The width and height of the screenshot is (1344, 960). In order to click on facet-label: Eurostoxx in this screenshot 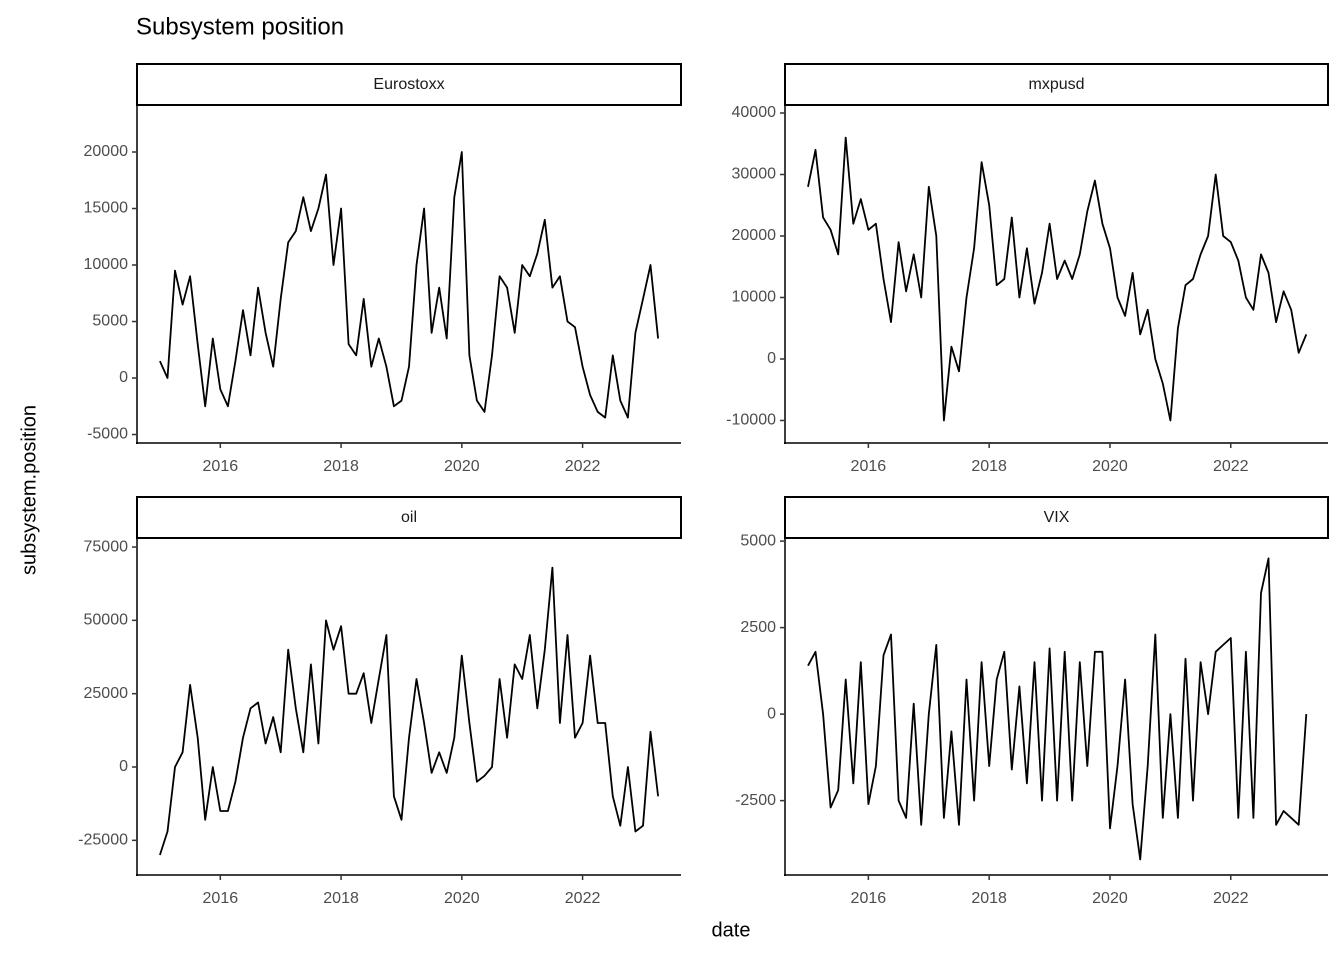, I will do `click(408, 84)`.